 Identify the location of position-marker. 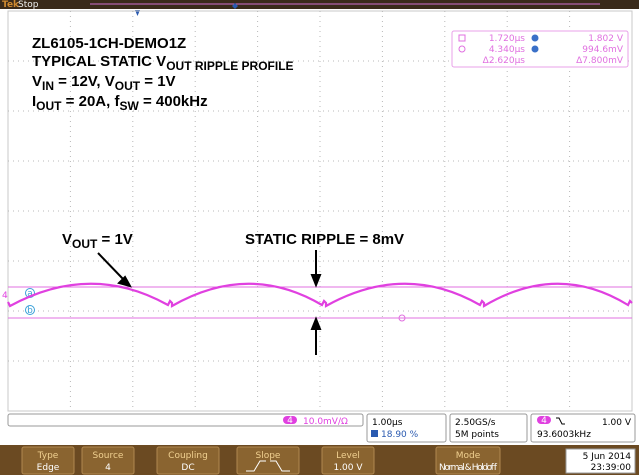
(235, 6).